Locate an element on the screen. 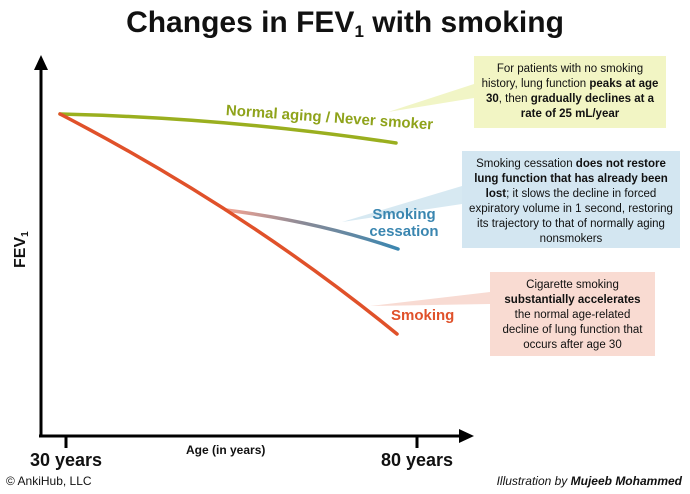  y-axis-label: FEV1 is located at coordinates (21, 249).